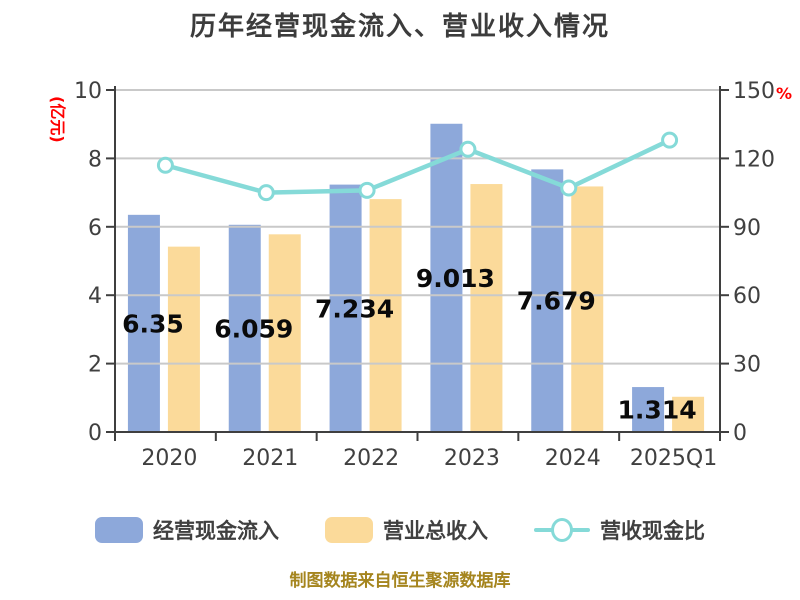  Describe the element at coordinates (183, 339) in the screenshot. I see `bar-营业总收入-2020` at that location.